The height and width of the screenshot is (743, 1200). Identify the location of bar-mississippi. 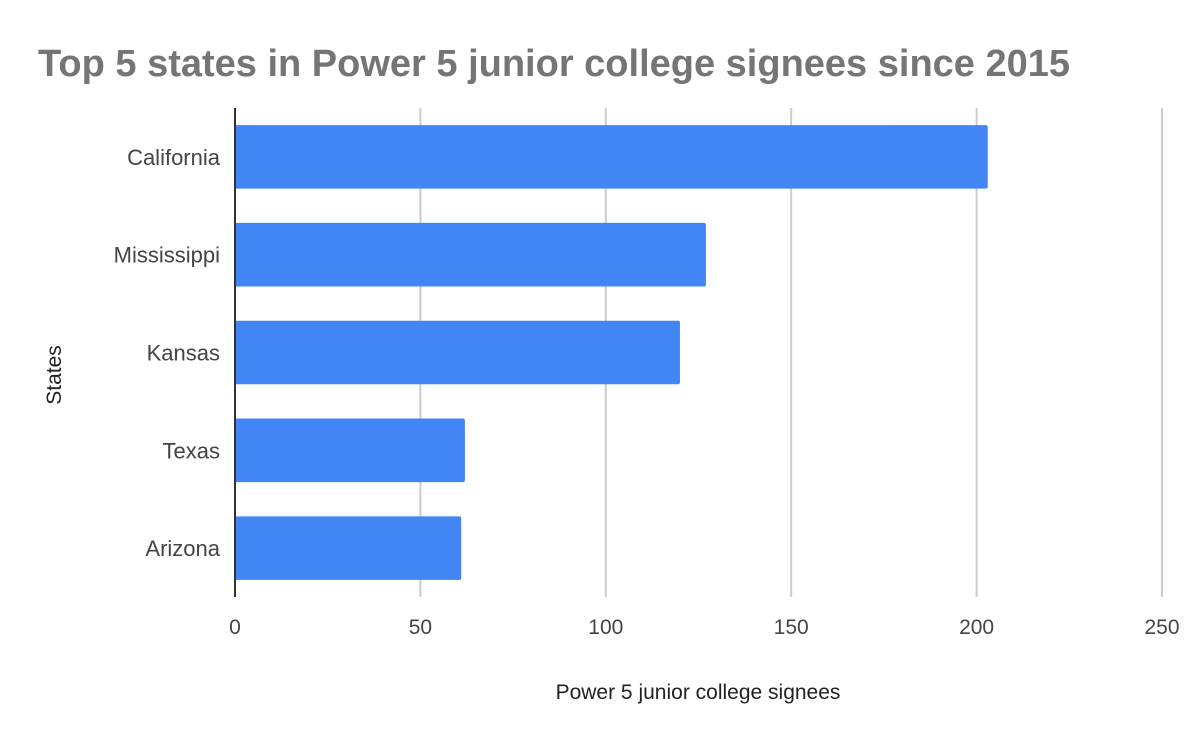
(470, 254).